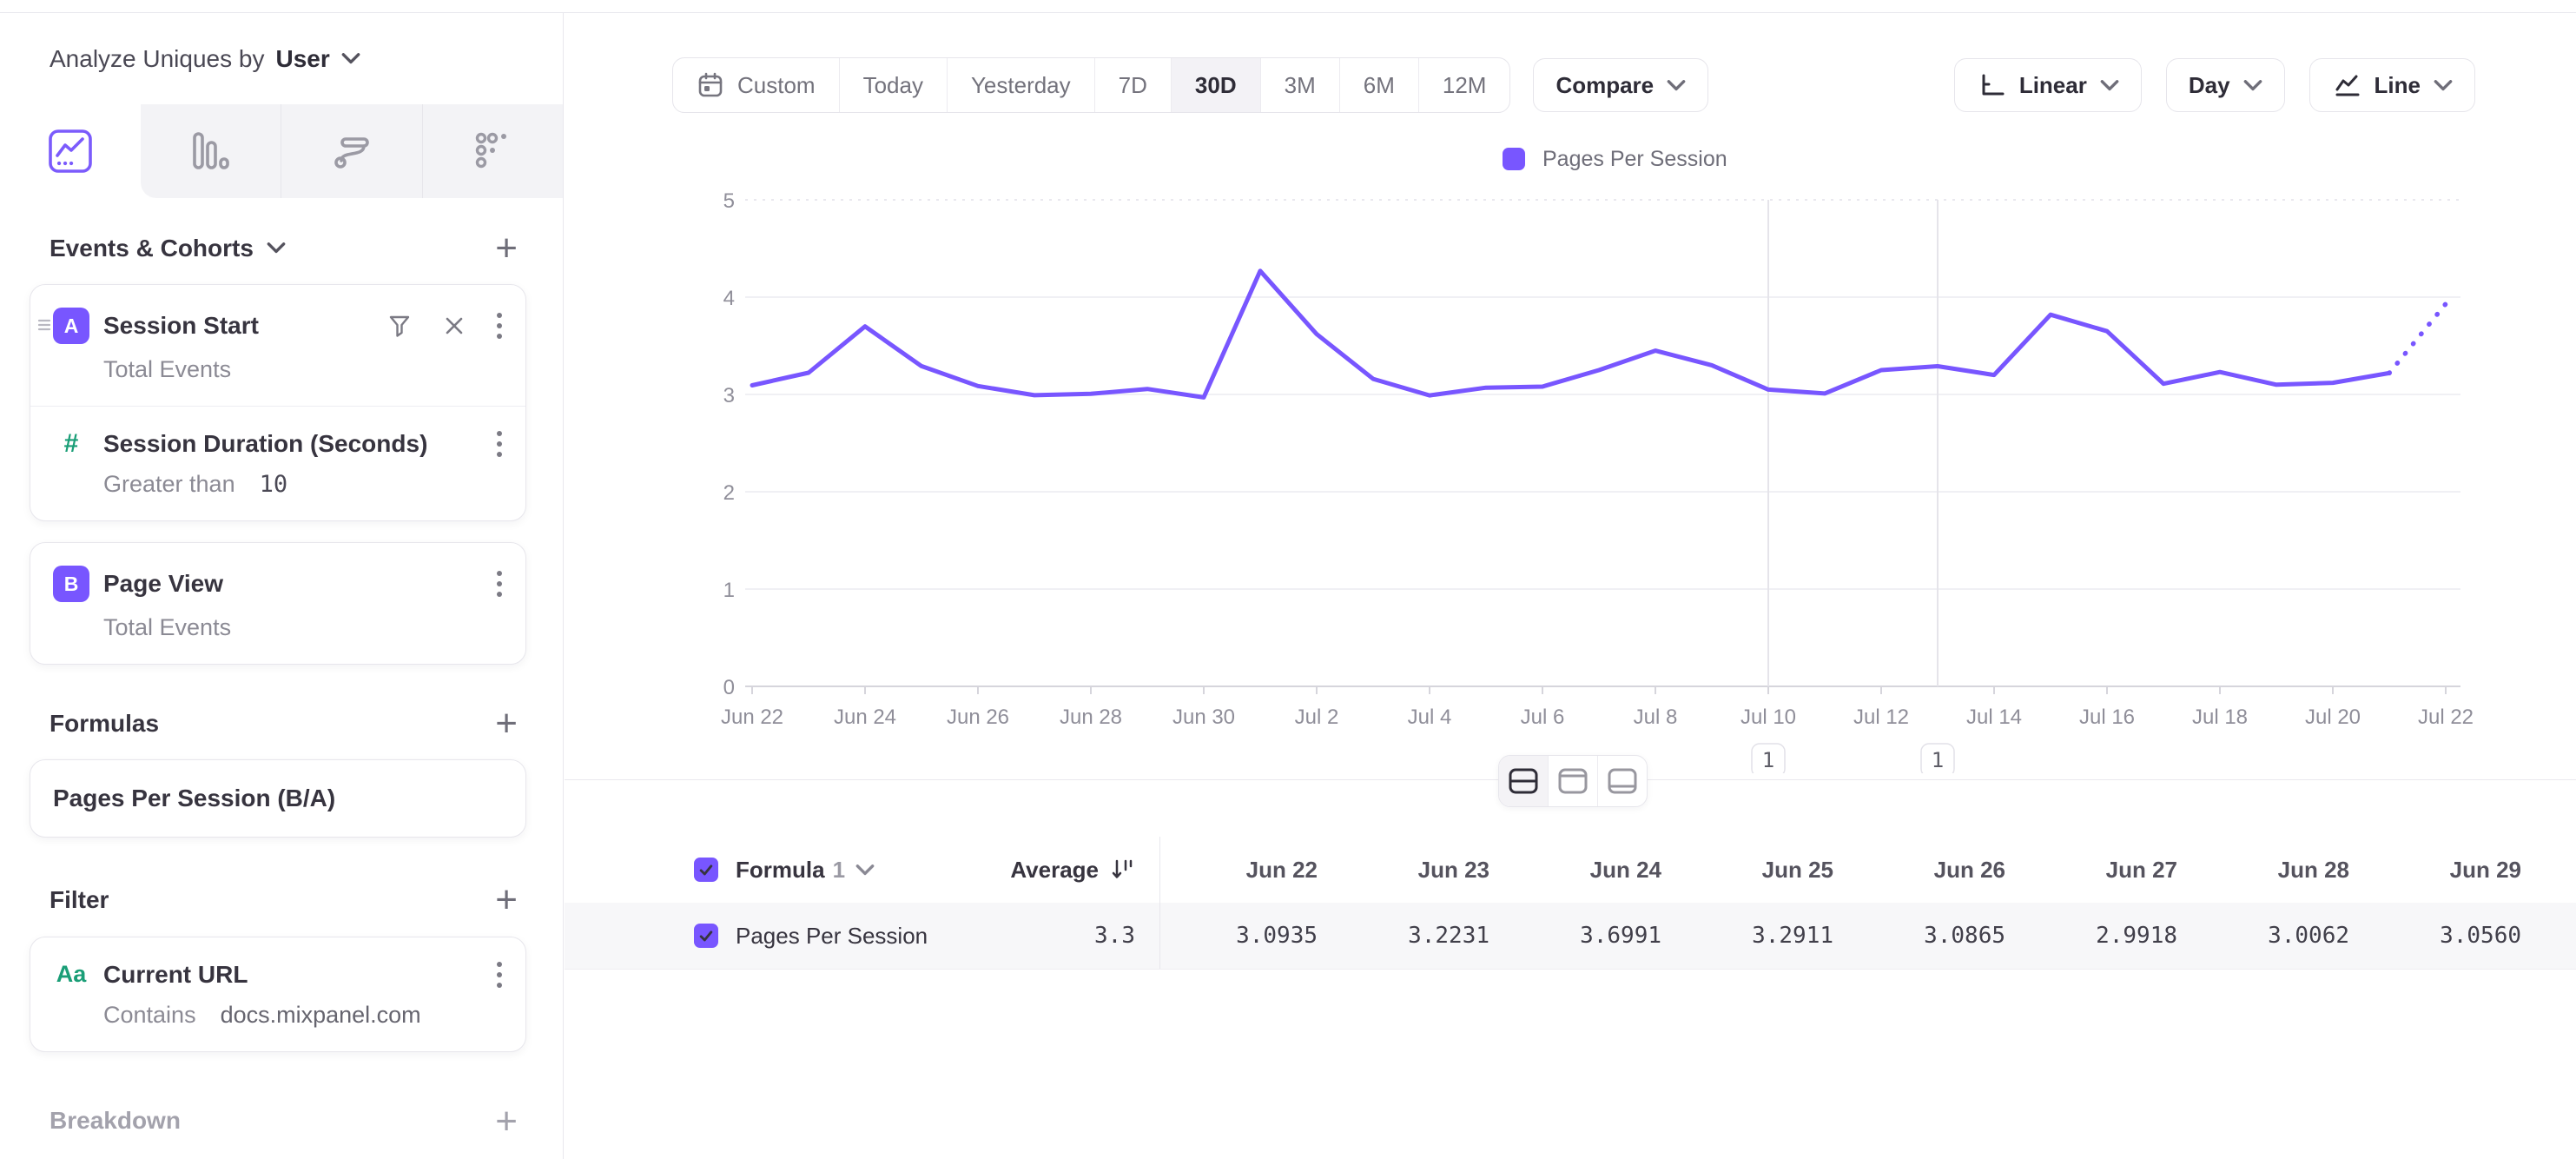  What do you see at coordinates (302, 58) in the screenshot?
I see `analyze-by-value: User` at bounding box center [302, 58].